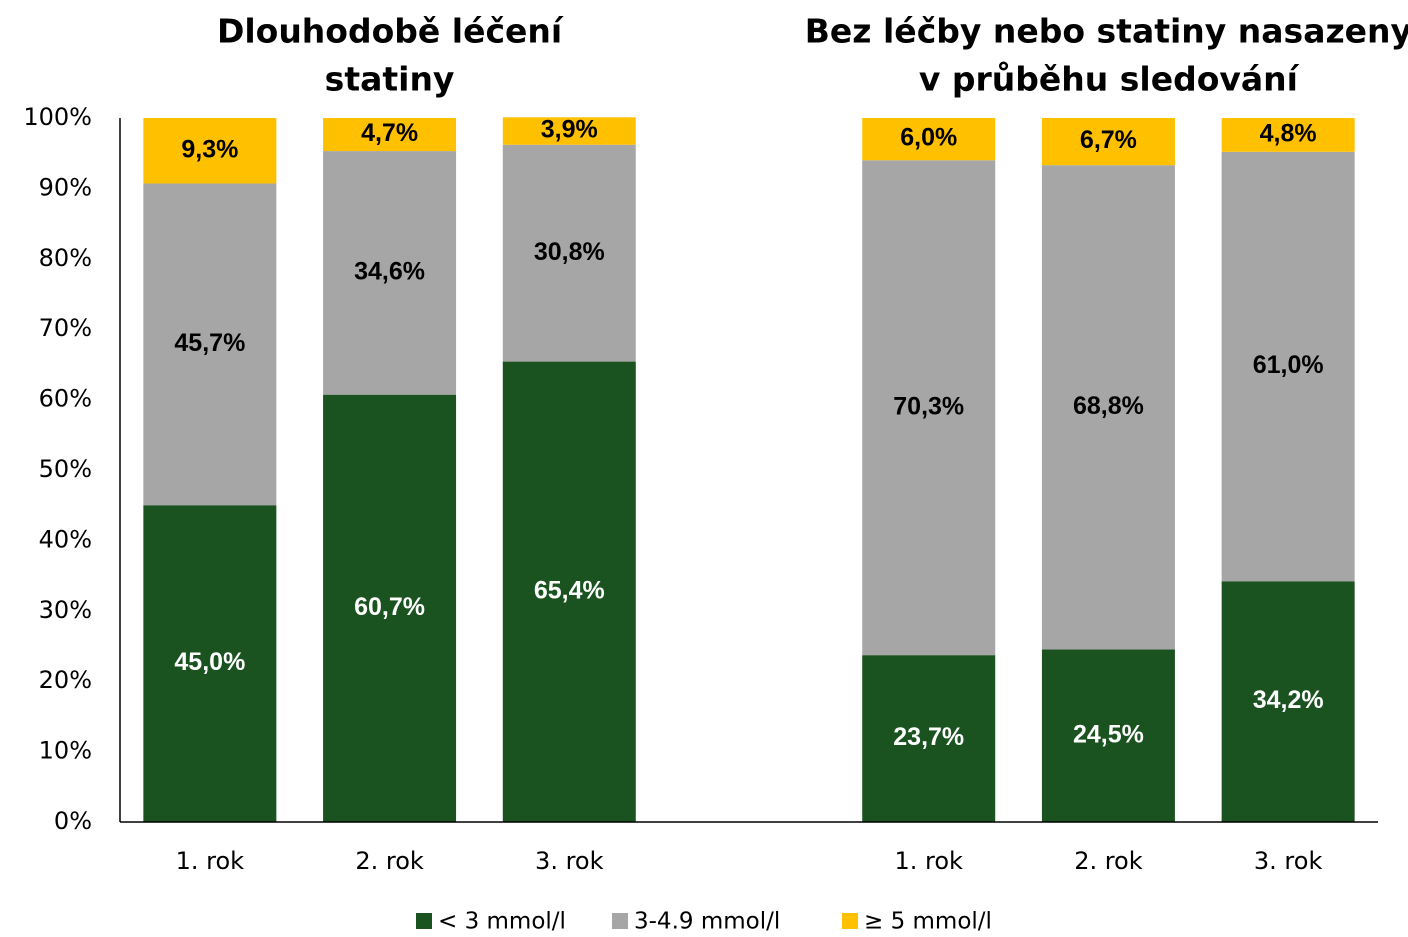 The height and width of the screenshot is (937, 1408). What do you see at coordinates (1109, 79) in the screenshot?
I see `group-title: v průběhu sledování` at bounding box center [1109, 79].